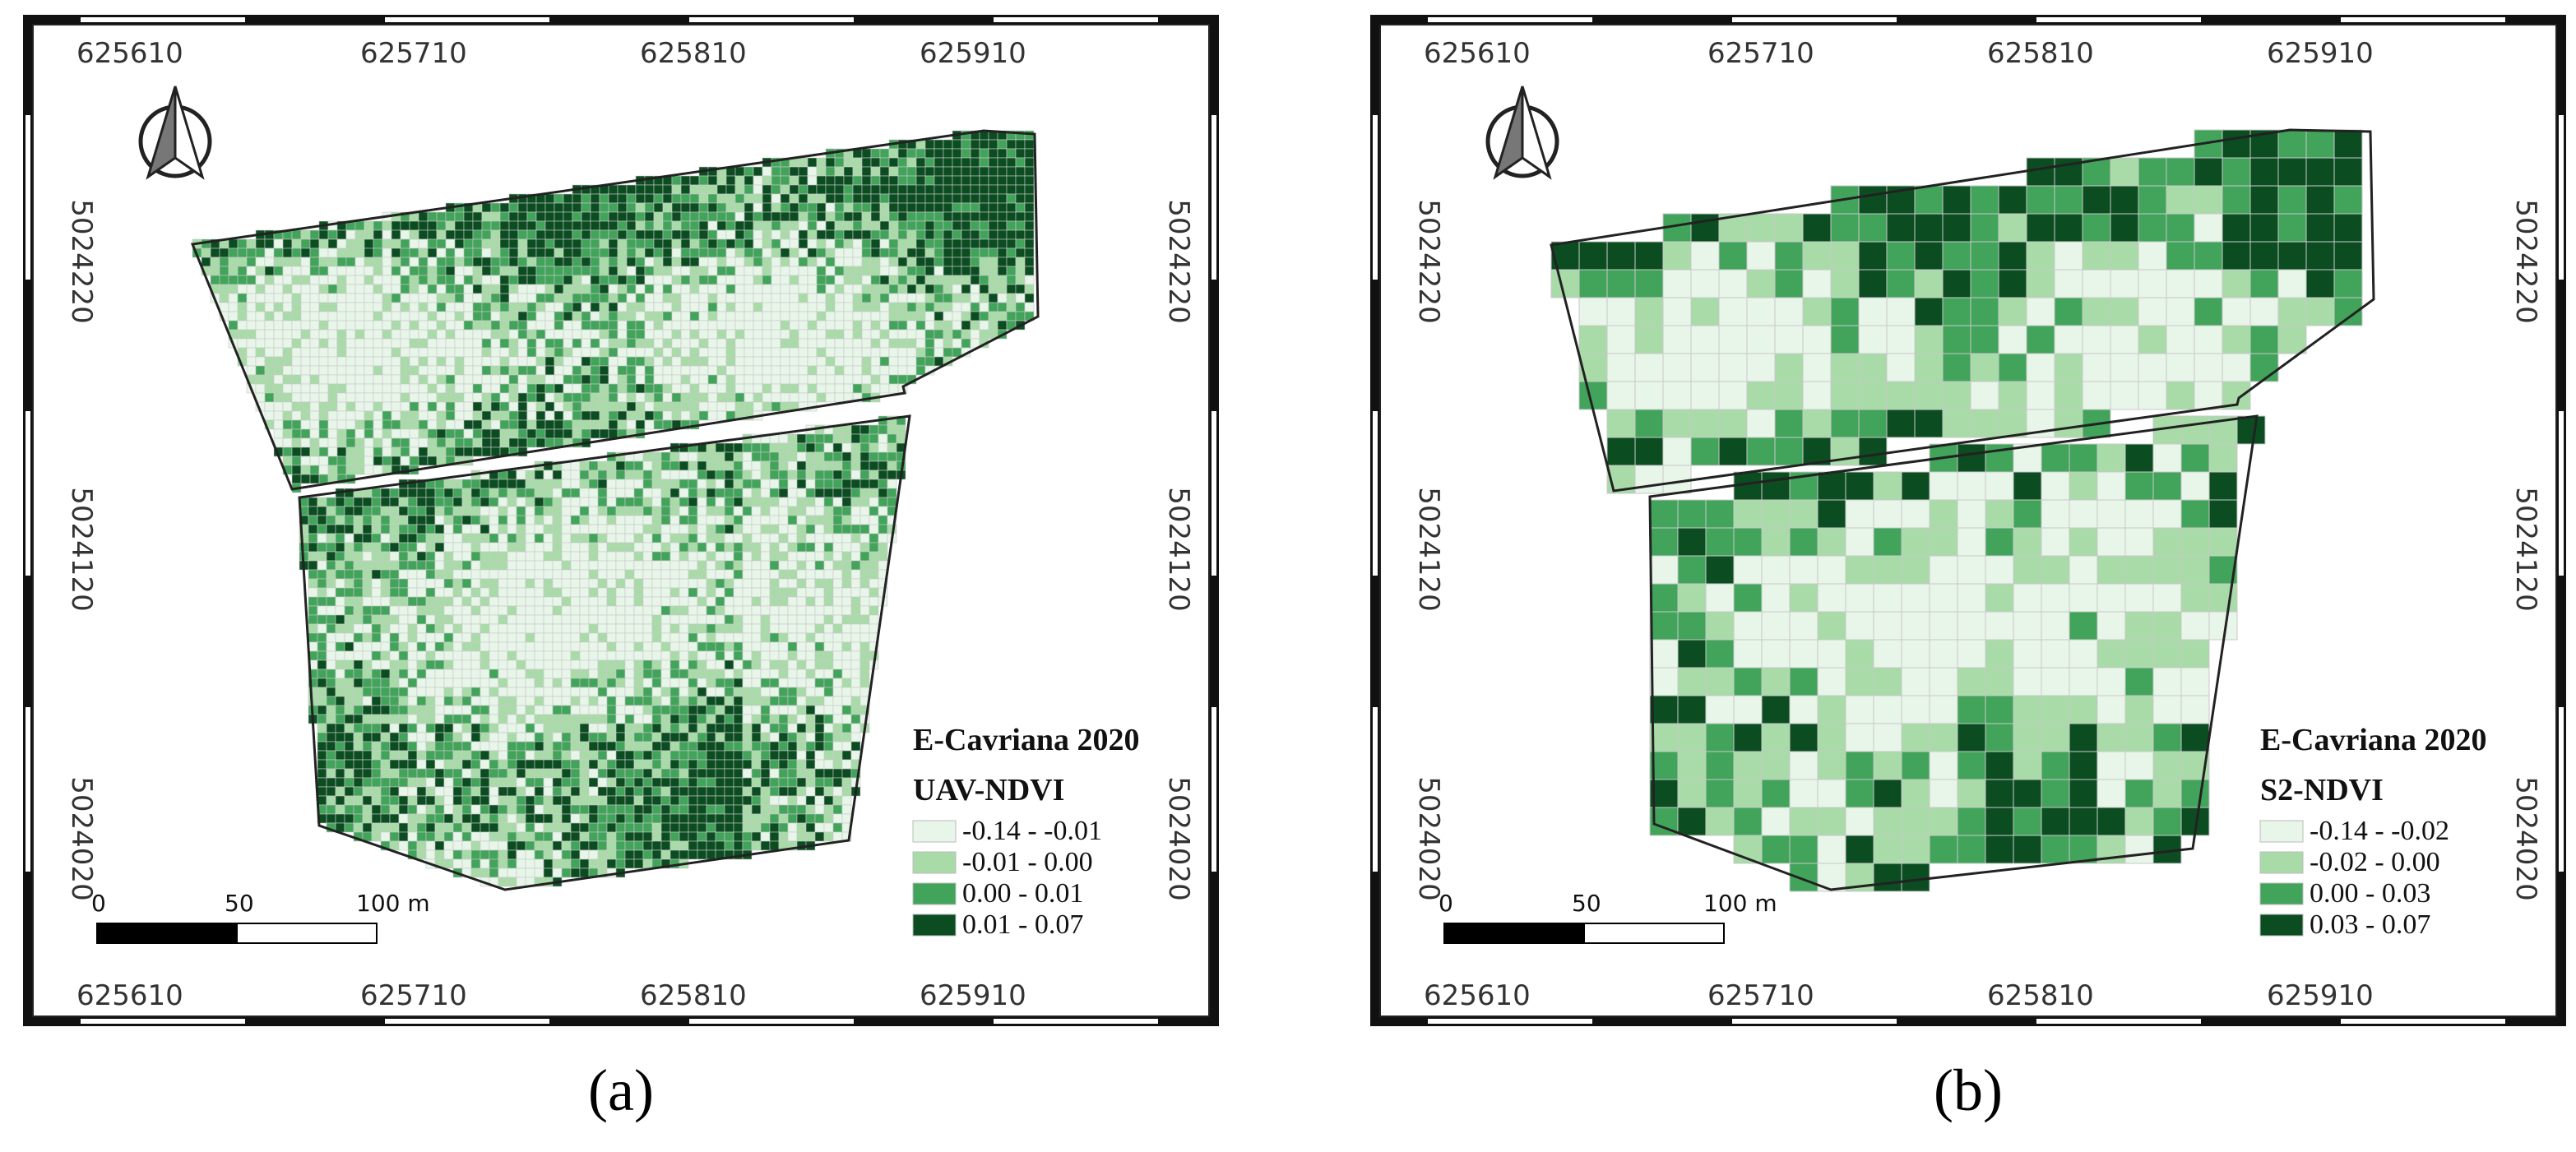  What do you see at coordinates (414, 995) in the screenshot?
I see `x-coord-label-bottom: 625710` at bounding box center [414, 995].